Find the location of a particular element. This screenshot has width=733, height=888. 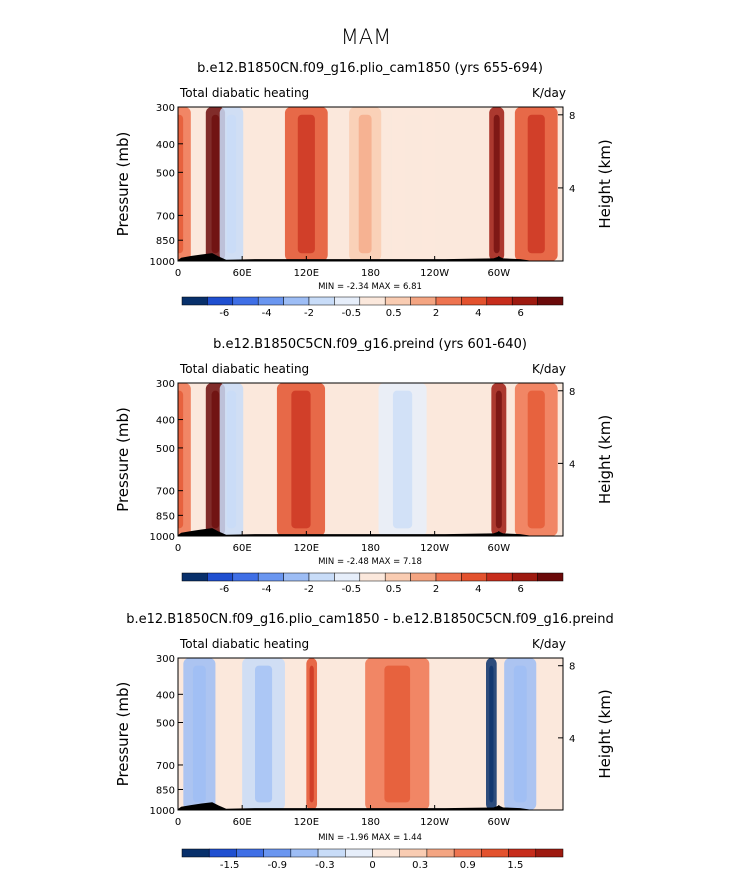

height-tick-label: 8 is located at coordinates (572, 116).